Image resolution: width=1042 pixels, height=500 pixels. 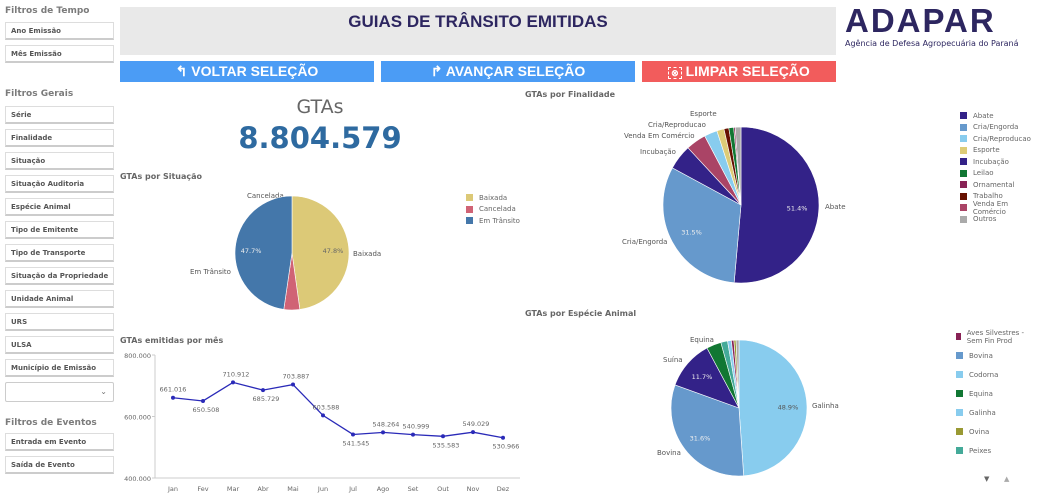 What do you see at coordinates (1001, 185) in the screenshot?
I see `legend-item: Ornamental` at bounding box center [1001, 185].